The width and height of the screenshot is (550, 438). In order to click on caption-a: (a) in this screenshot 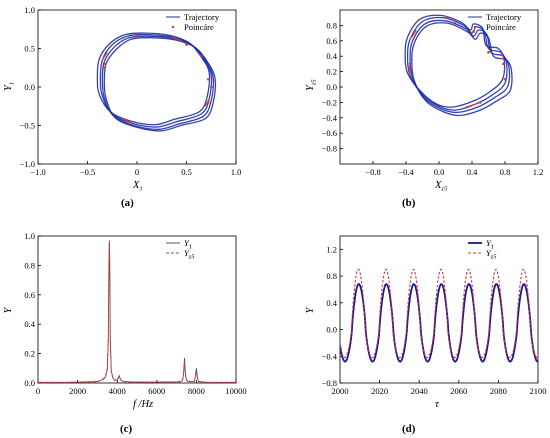, I will do `click(127, 203)`.